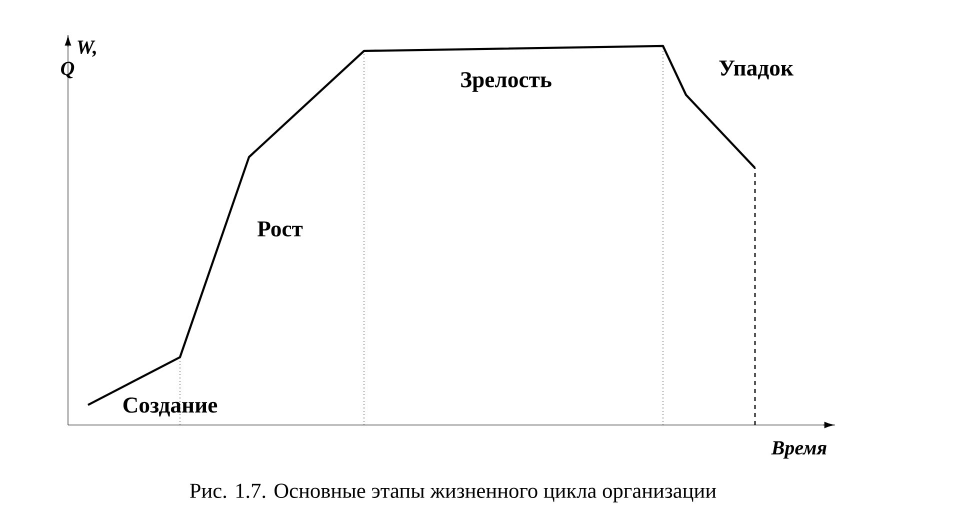  I want to click on annotation: Рост, so click(280, 229).